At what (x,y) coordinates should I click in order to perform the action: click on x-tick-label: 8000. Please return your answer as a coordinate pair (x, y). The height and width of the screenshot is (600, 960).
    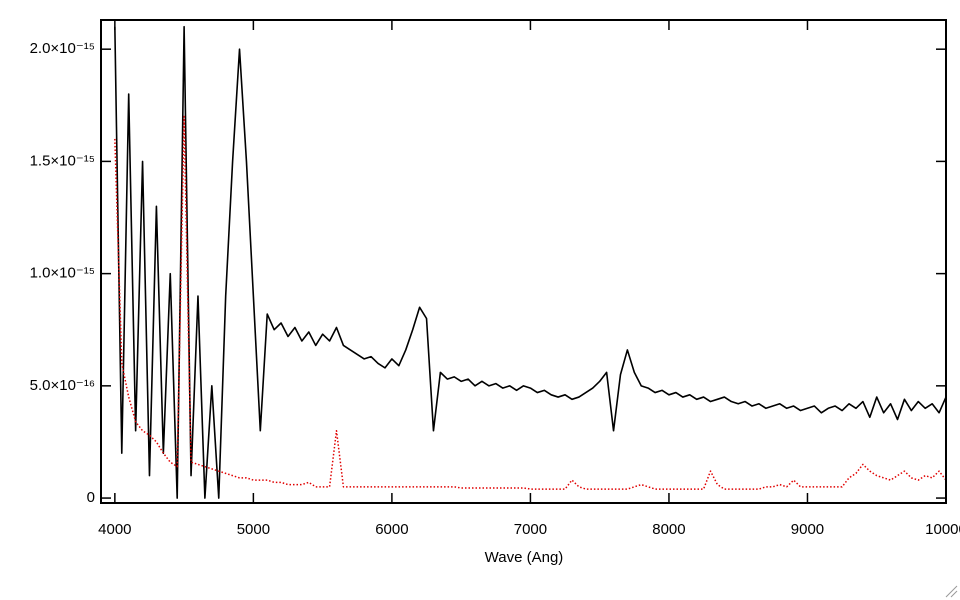
    Looking at the image, I should click on (668, 529).